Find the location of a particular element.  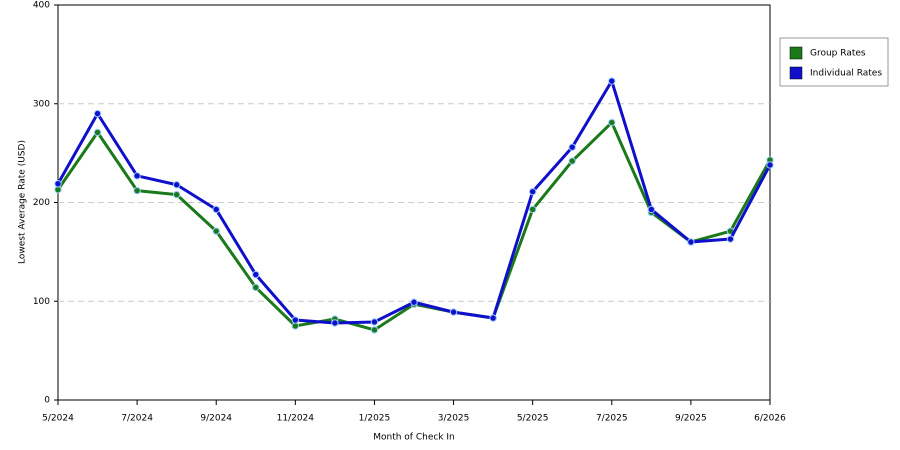

x-tick-label: 1/2025 is located at coordinates (375, 419).